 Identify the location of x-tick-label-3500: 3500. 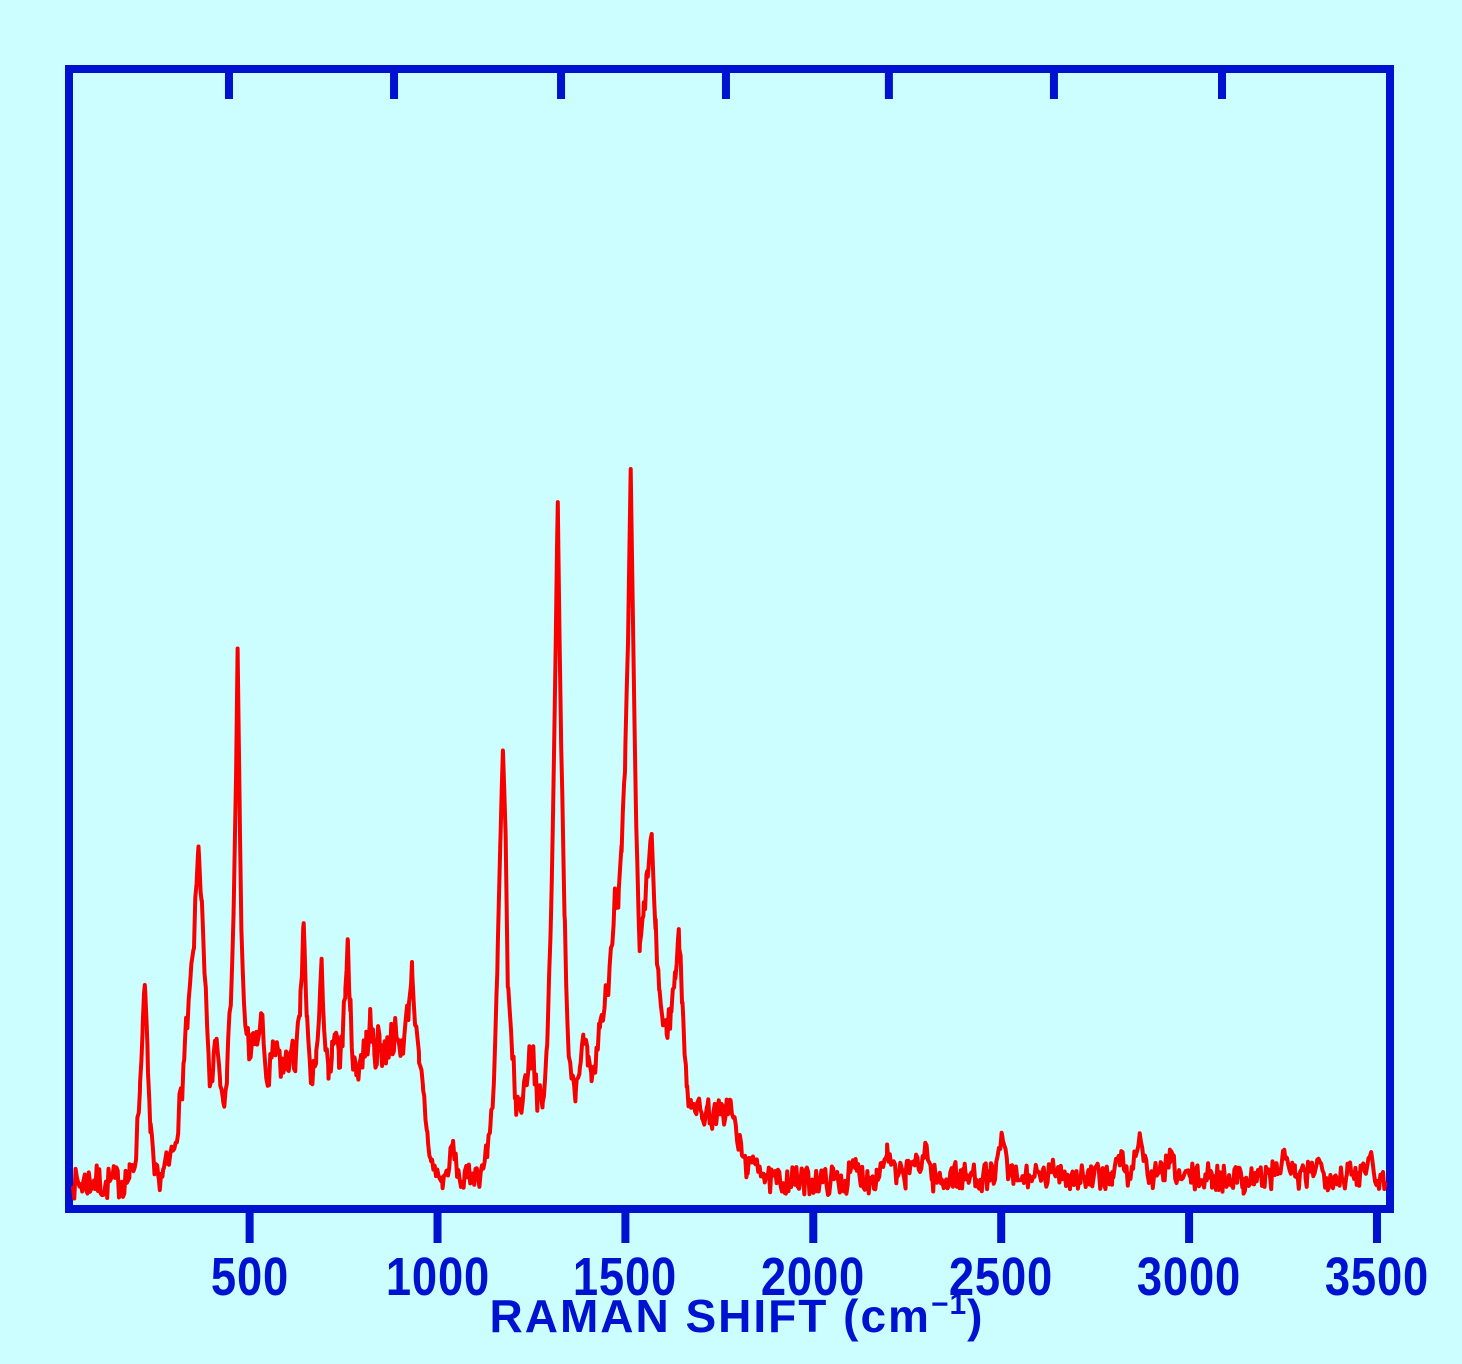
(1377, 1277).